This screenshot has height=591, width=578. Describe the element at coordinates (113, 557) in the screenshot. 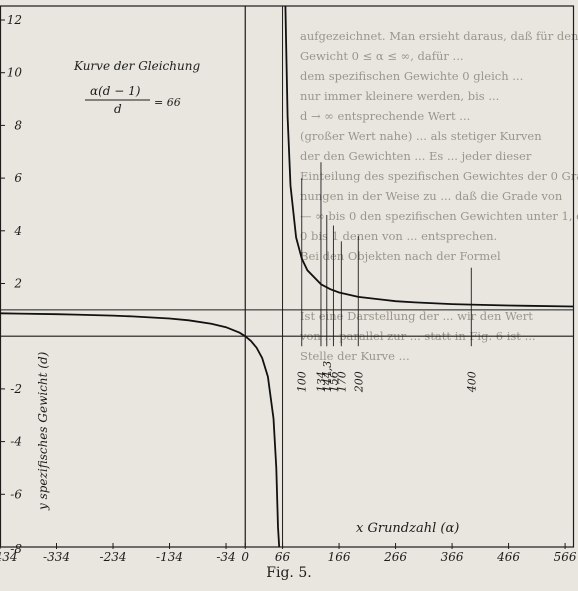

I see `x-tick-label: -234` at that location.